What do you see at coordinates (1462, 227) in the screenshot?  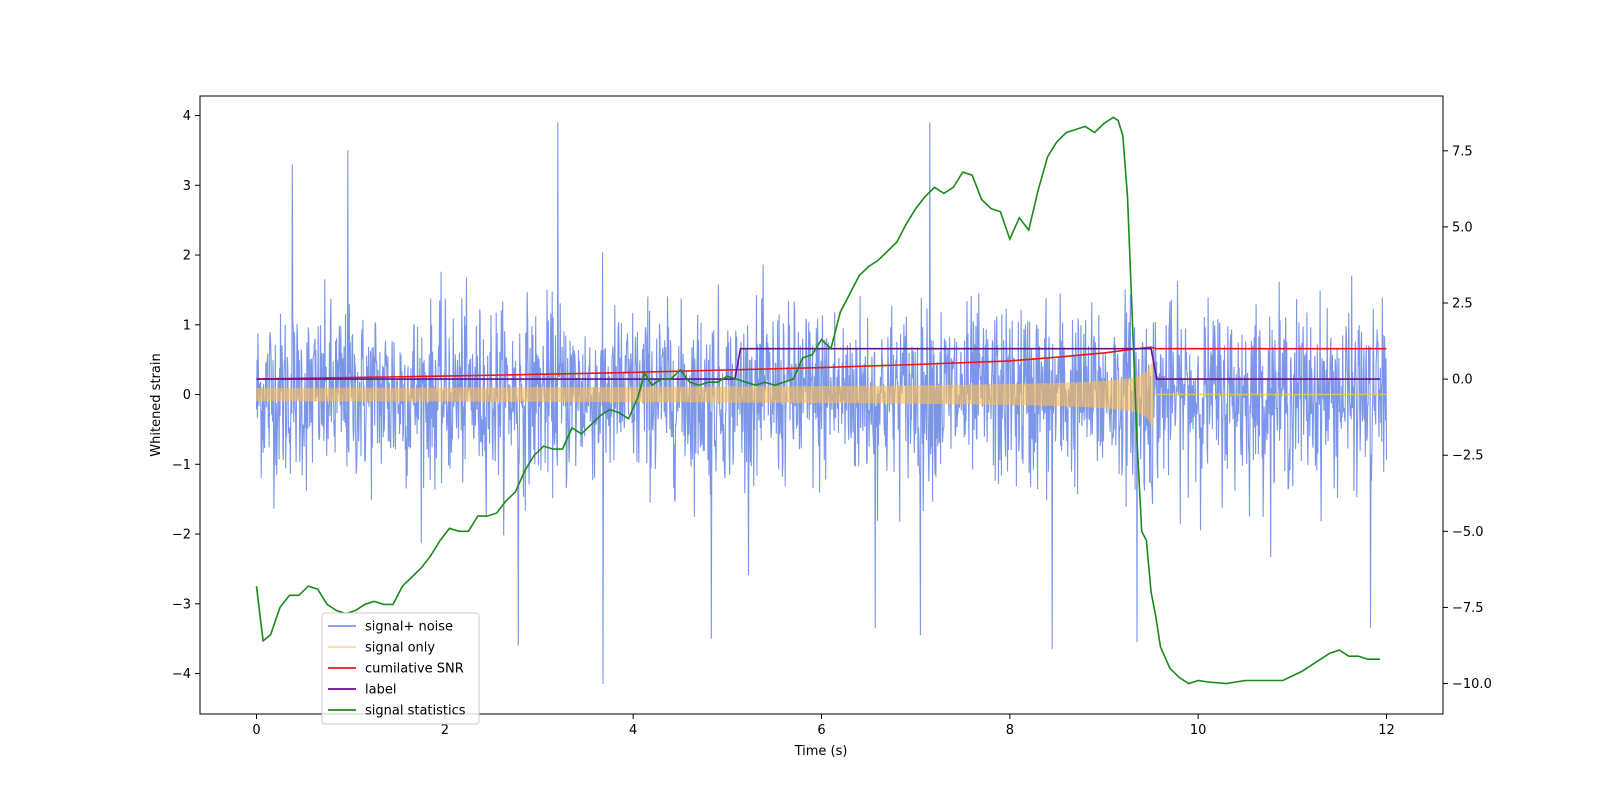 I see `y2-tick-label: 5.0` at bounding box center [1462, 227].